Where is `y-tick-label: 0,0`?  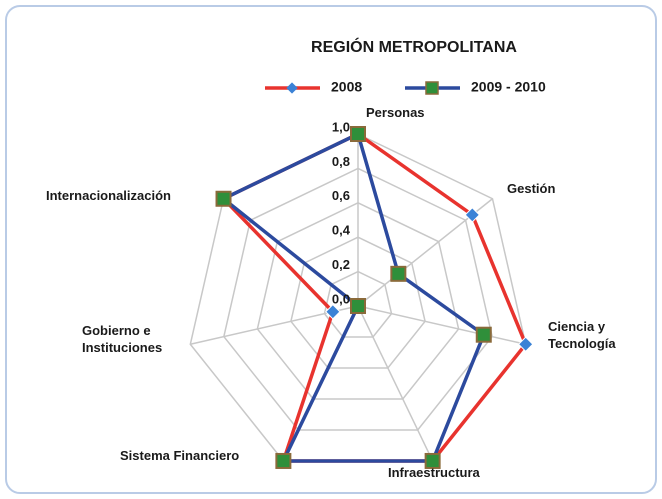
y-tick-label: 0,0 is located at coordinates (341, 298).